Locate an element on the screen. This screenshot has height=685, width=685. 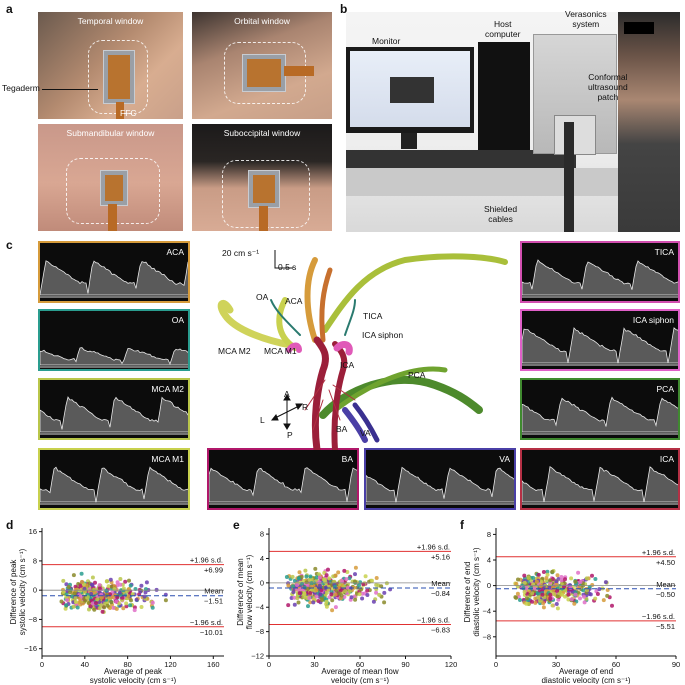
panel-label-d: d is located at coordinates (10, 525).